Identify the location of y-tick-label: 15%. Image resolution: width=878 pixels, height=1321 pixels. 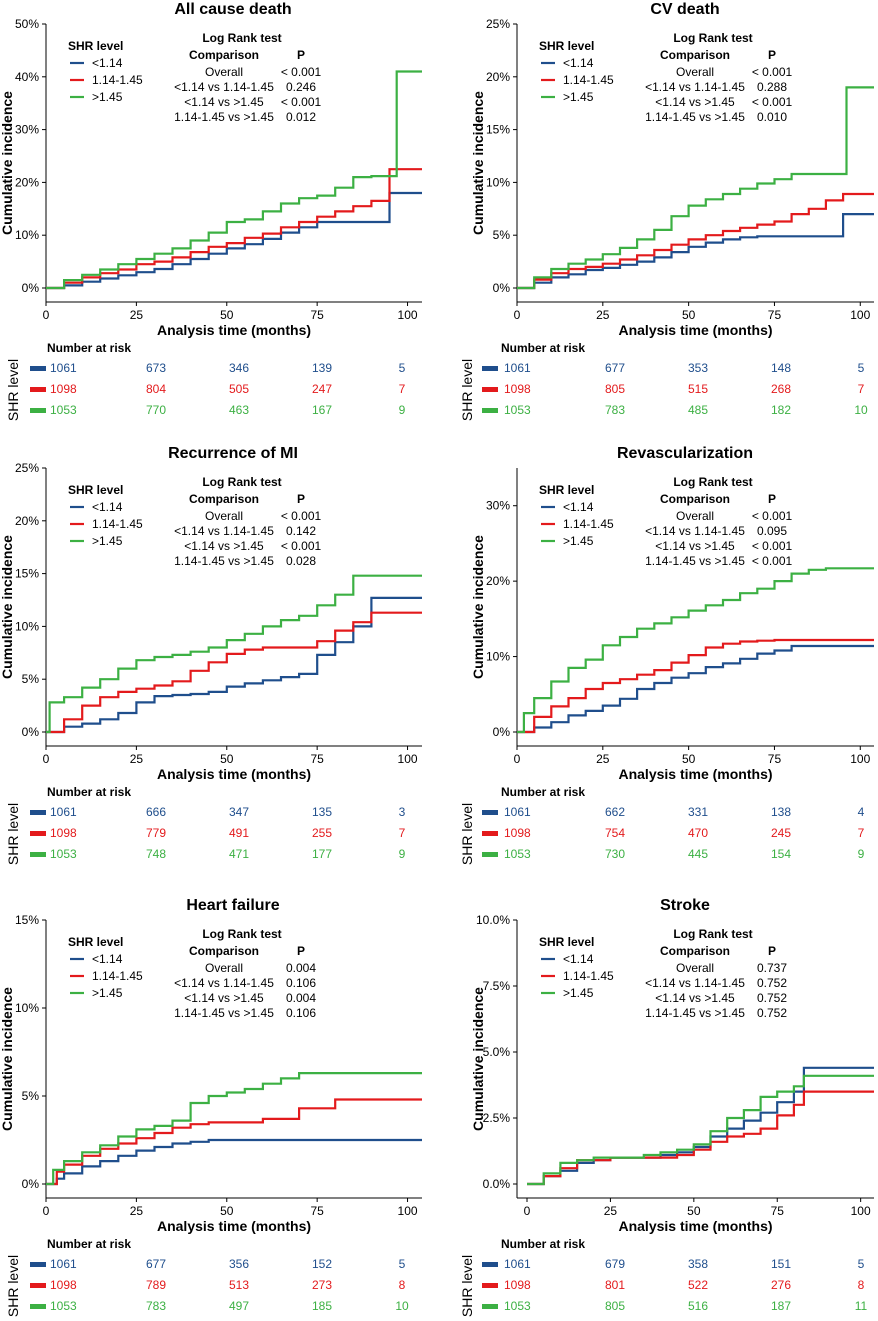
(498, 130).